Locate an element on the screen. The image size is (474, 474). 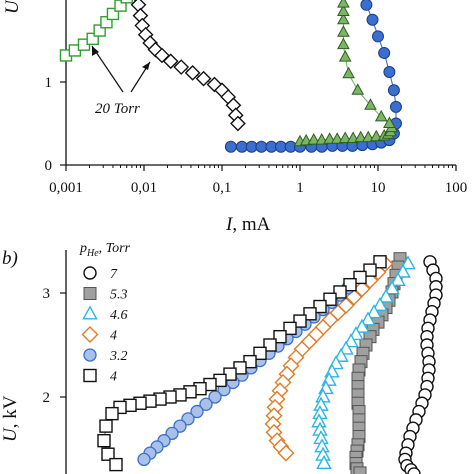
panel-a-series-line is located at coordinates (187, 62).